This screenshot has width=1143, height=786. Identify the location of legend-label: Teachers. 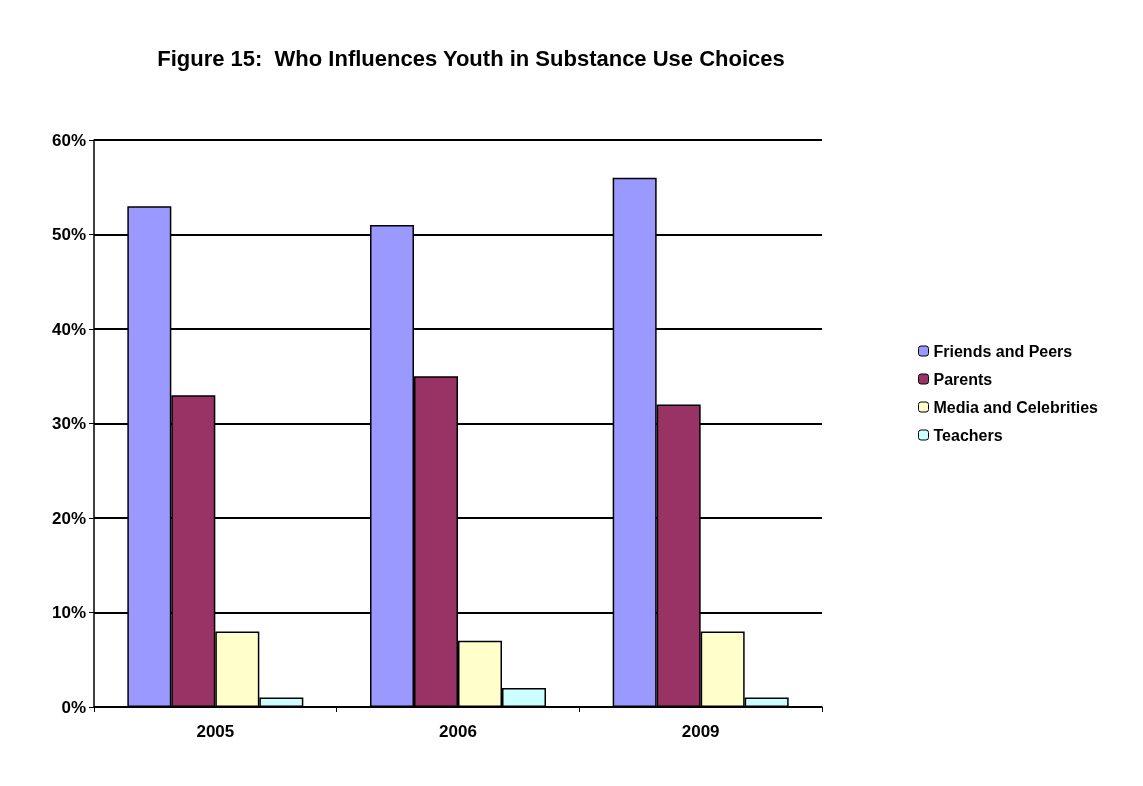
(968, 435).